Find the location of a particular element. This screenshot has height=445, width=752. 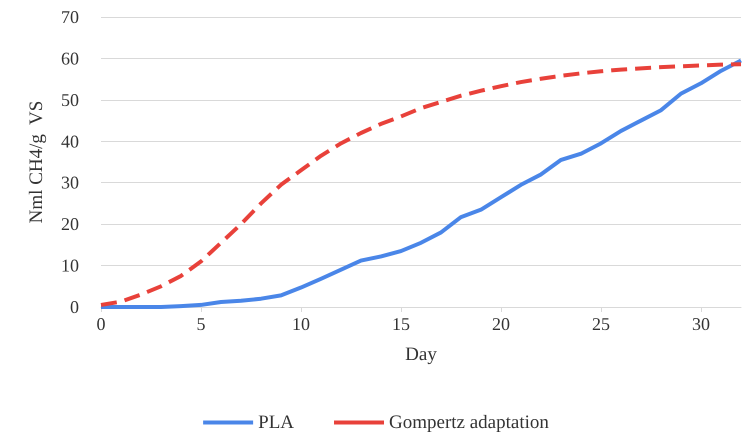

y-tick-label: 50 is located at coordinates (70, 100).